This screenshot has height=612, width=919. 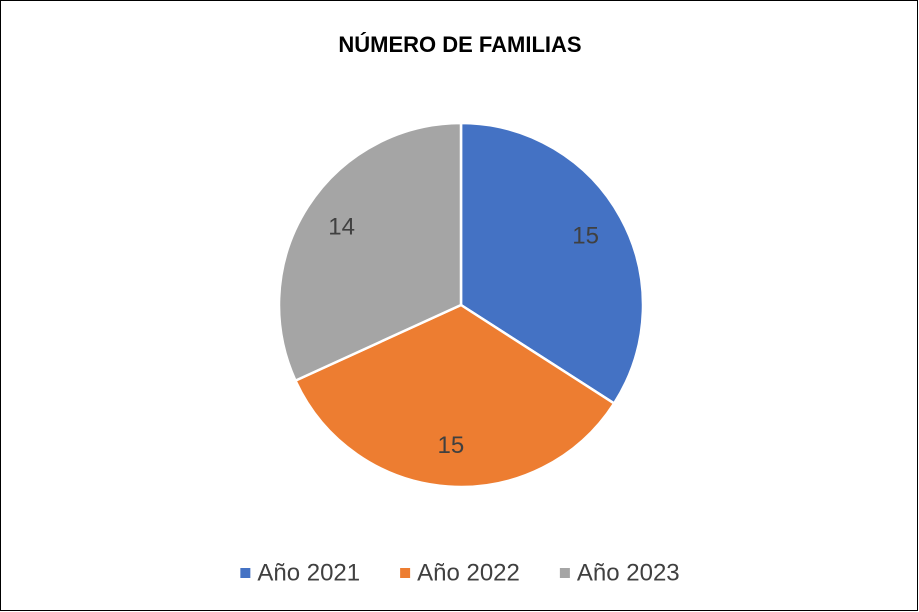 What do you see at coordinates (468, 572) in the screenshot?
I see `legend-label: Año 2022` at bounding box center [468, 572].